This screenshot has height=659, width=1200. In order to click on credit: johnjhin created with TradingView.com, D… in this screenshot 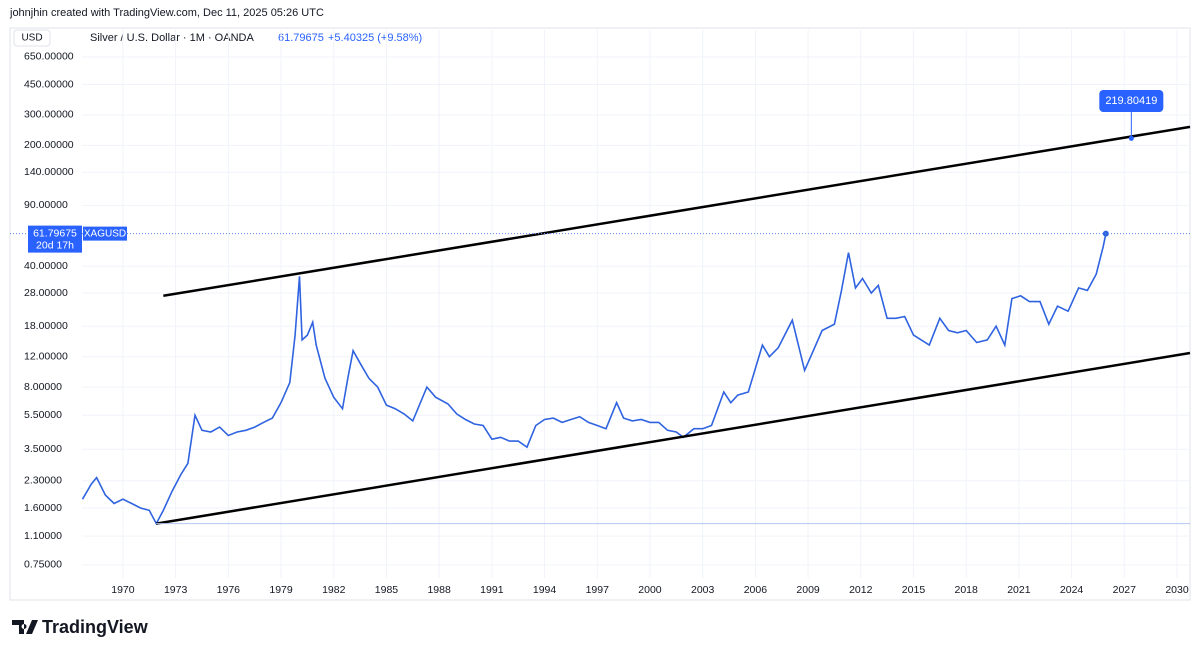, I will do `click(166, 13)`.